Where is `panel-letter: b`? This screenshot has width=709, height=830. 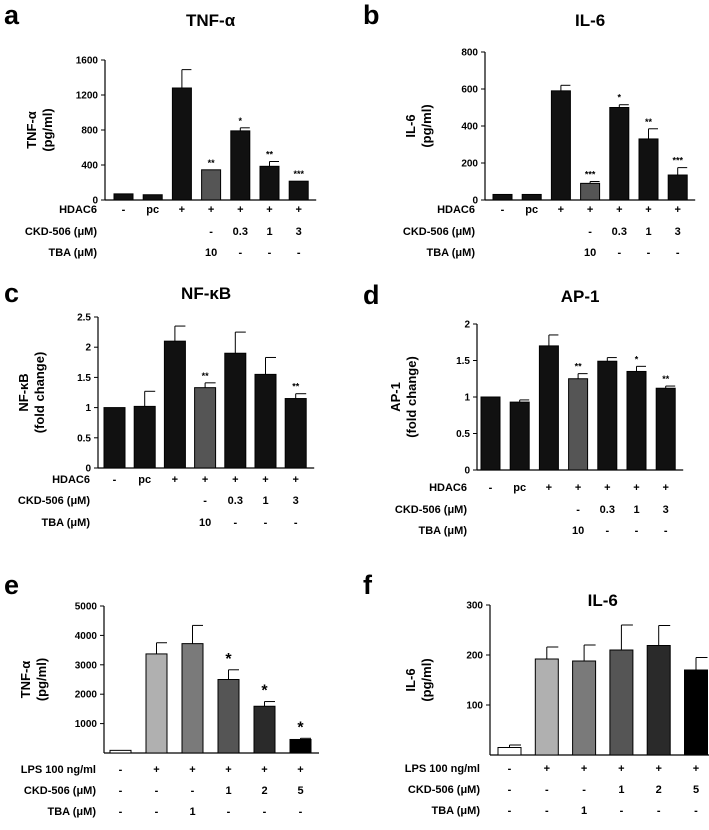
panel-letter: b is located at coordinates (371, 15).